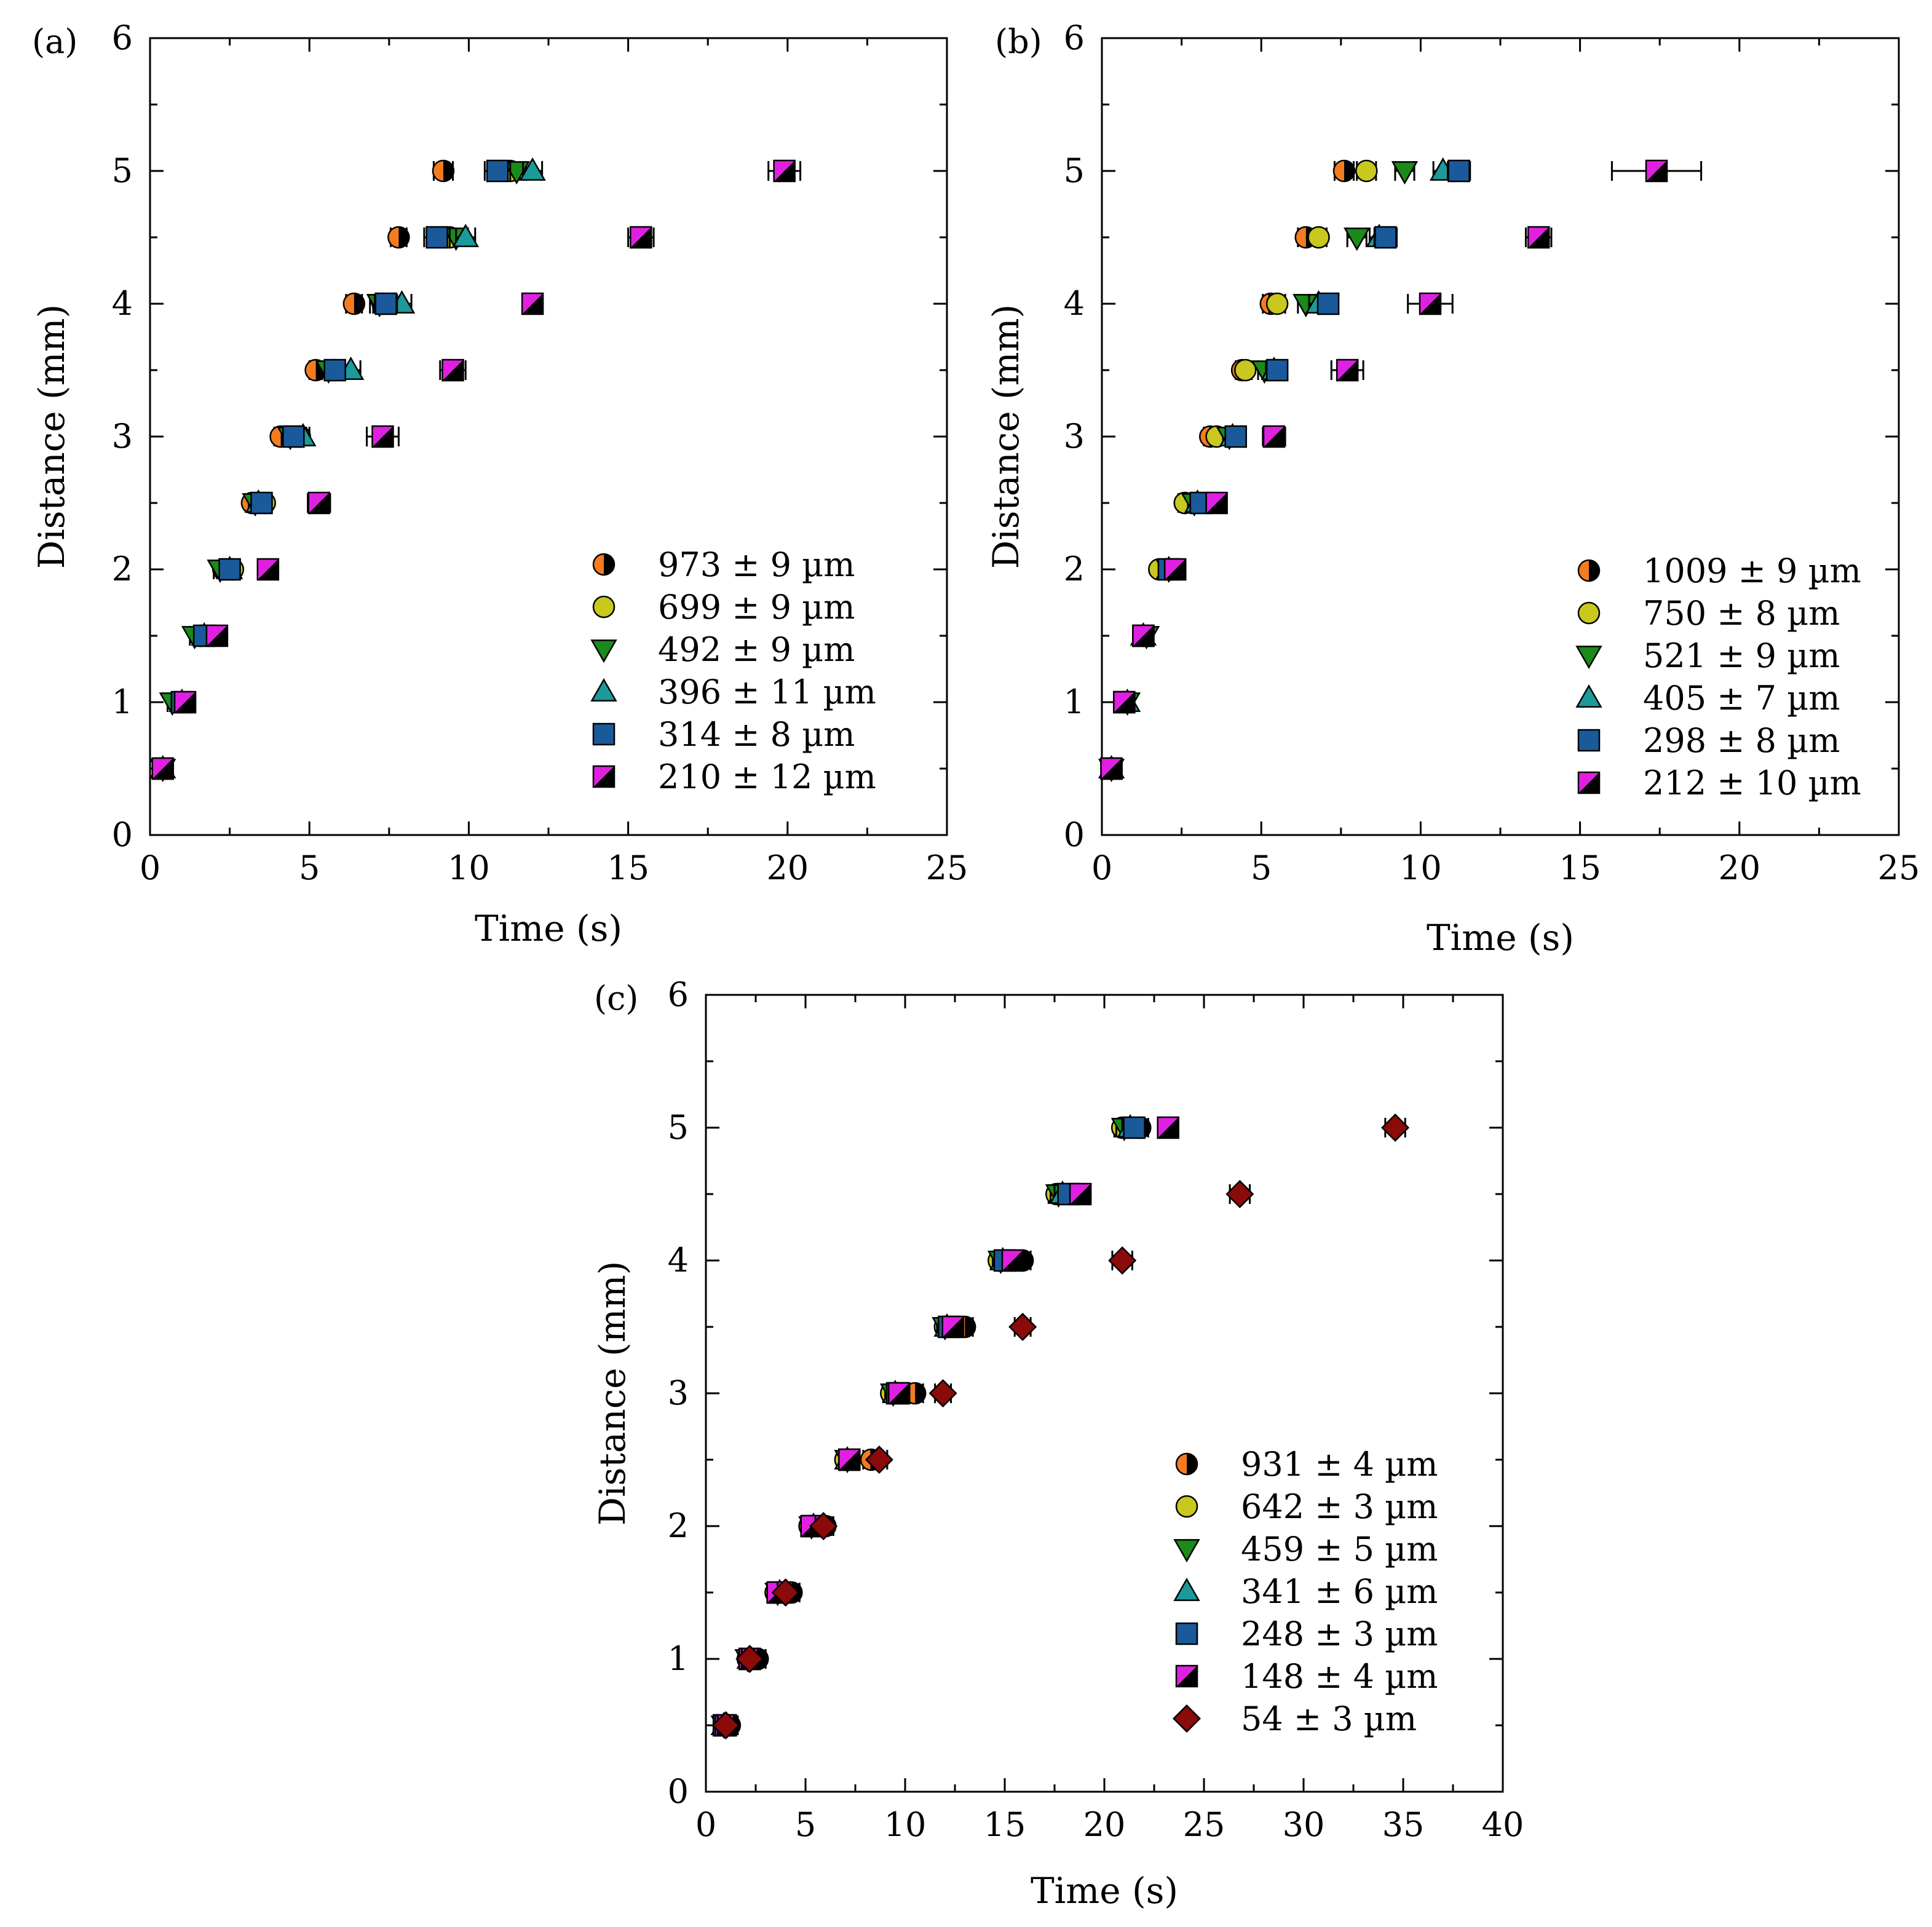  I want to click on legend-label: 298 ± 8 µm, so click(1741, 740).